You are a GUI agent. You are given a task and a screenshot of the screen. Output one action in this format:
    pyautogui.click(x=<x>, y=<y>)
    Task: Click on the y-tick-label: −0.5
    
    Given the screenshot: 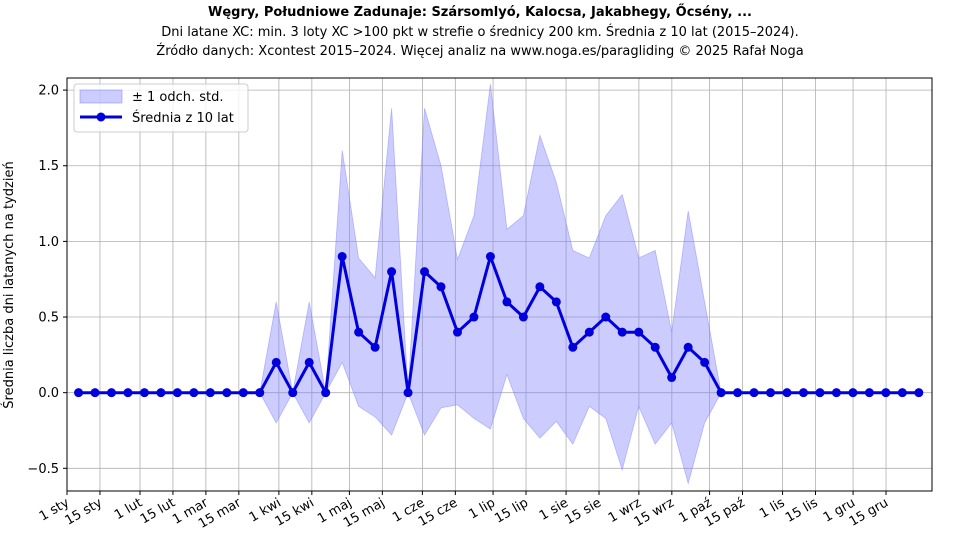 What is the action you would take?
    pyautogui.click(x=43, y=469)
    